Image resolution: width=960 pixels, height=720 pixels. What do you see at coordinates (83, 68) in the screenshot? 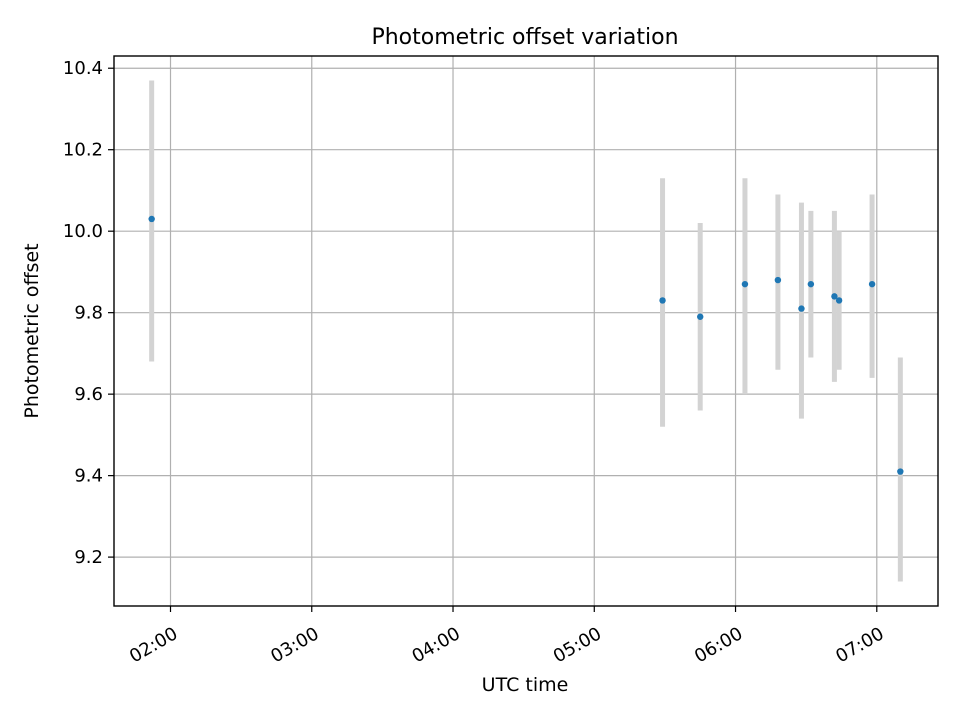
I see `y-tick-label: 10.4` at bounding box center [83, 68].